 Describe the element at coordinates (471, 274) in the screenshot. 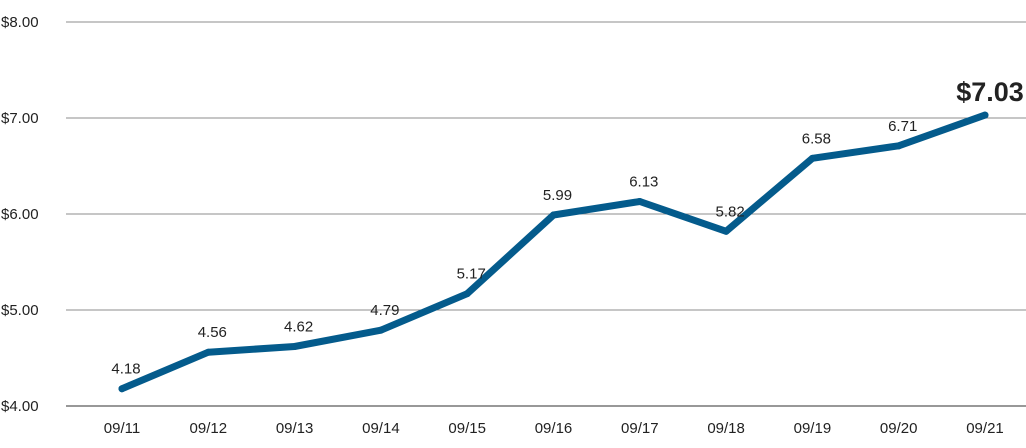

I see `data-label: 5.17` at that location.